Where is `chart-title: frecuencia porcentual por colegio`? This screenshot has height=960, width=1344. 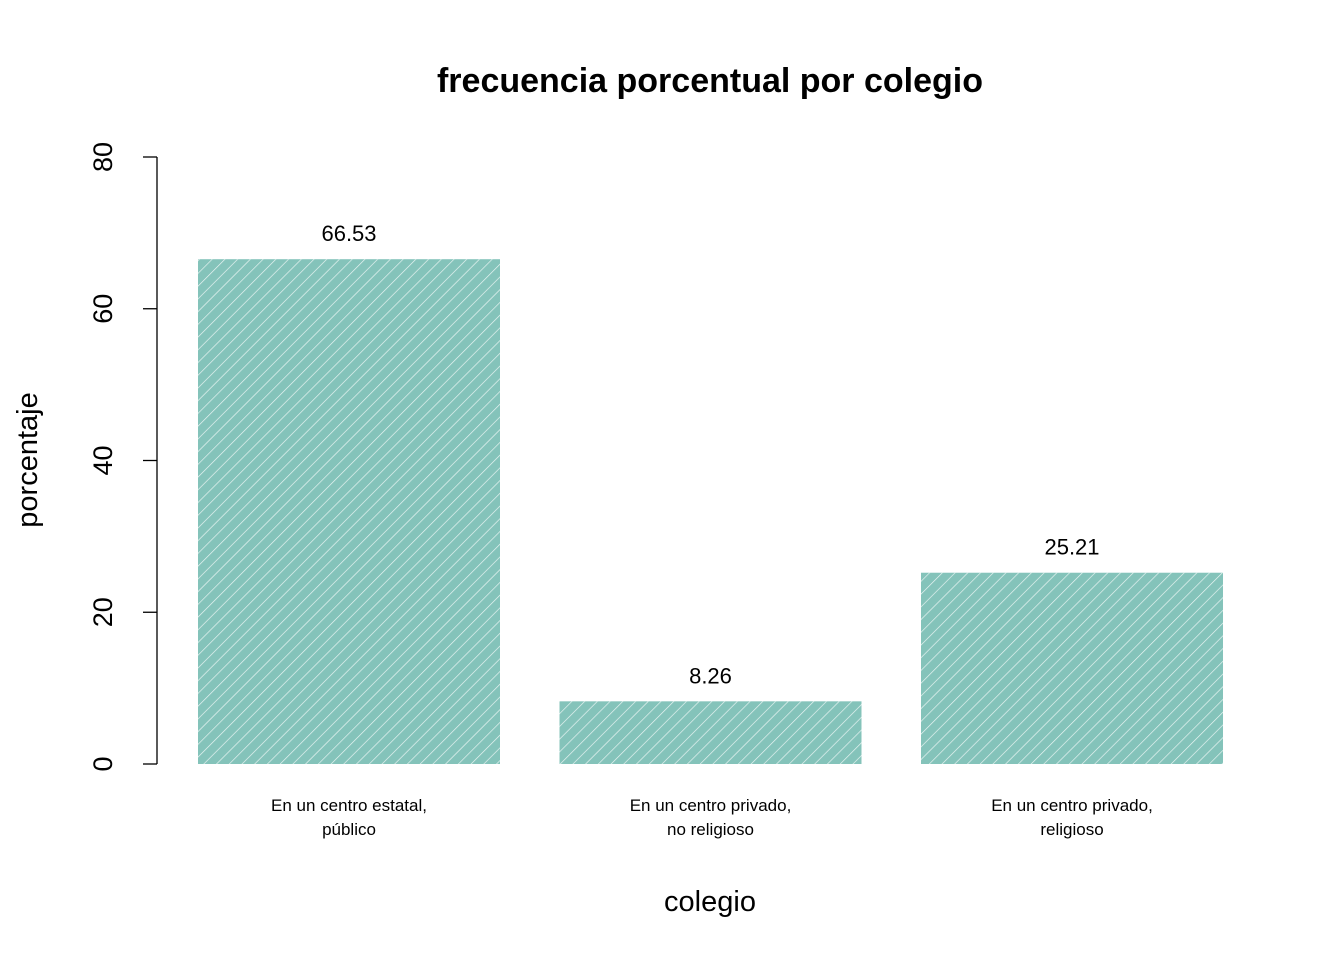 chart-title: frecuencia porcentual por colegio is located at coordinates (710, 81).